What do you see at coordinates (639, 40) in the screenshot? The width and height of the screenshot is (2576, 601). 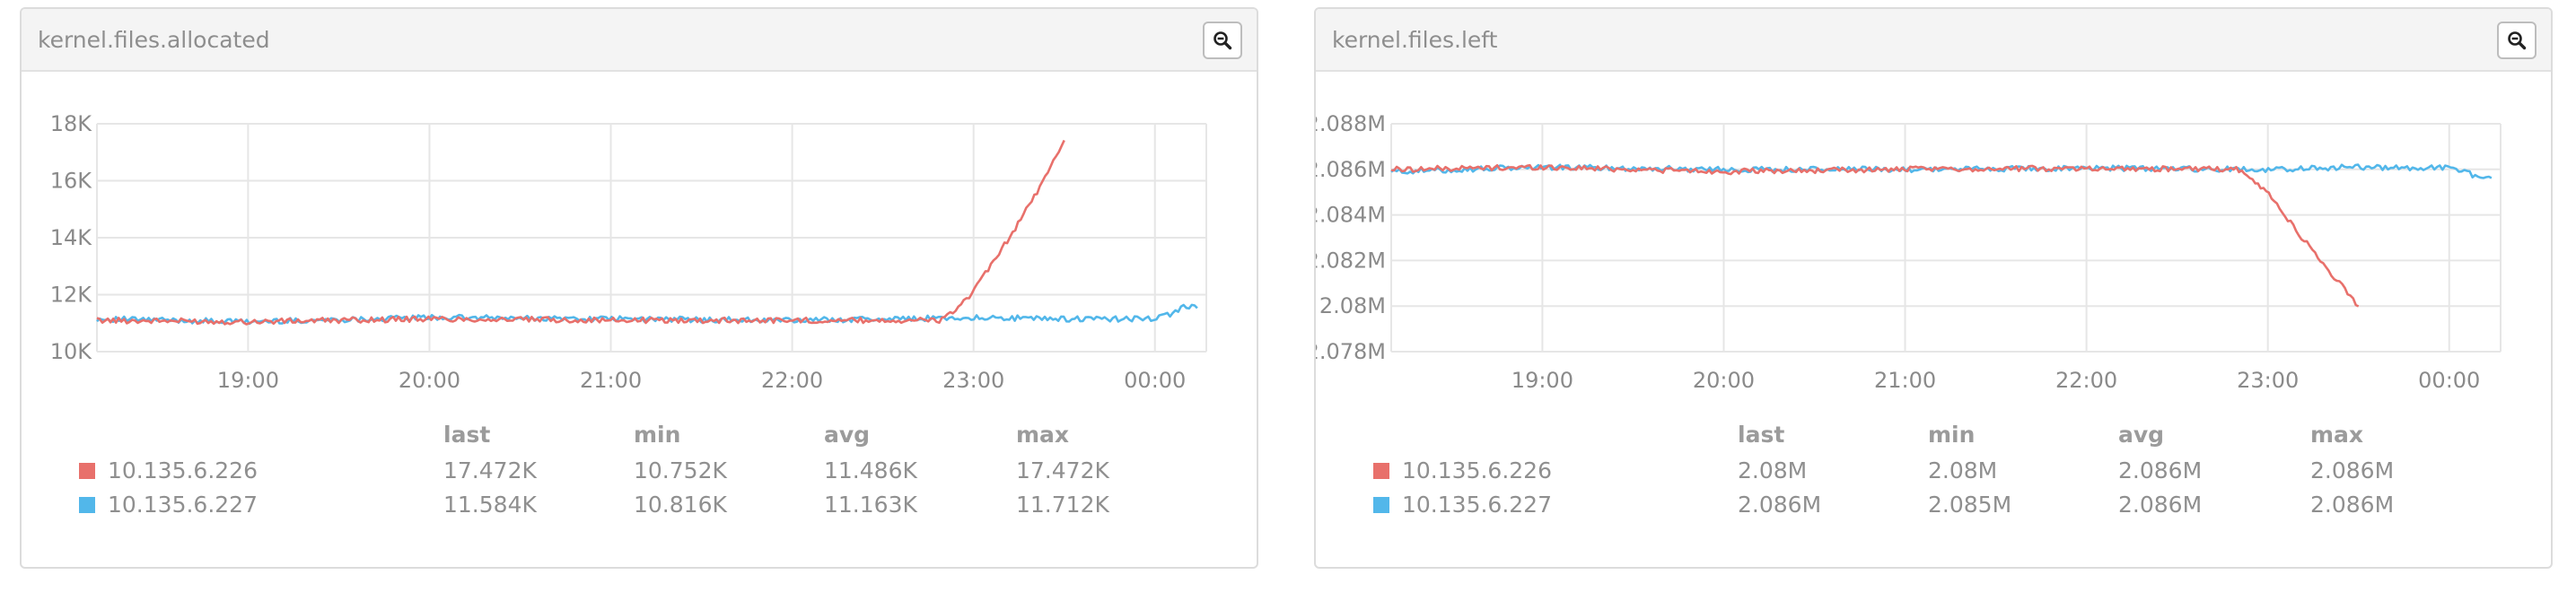 I see `panel-header: kernel.files.allocated` at bounding box center [639, 40].